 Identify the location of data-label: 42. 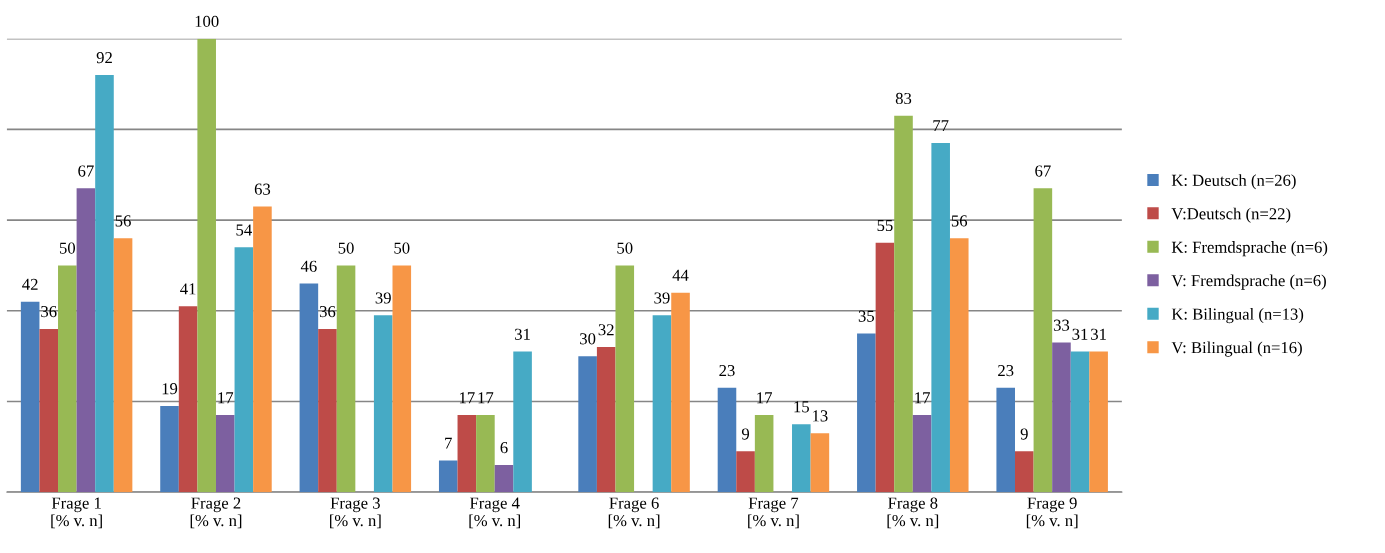
(30, 284).